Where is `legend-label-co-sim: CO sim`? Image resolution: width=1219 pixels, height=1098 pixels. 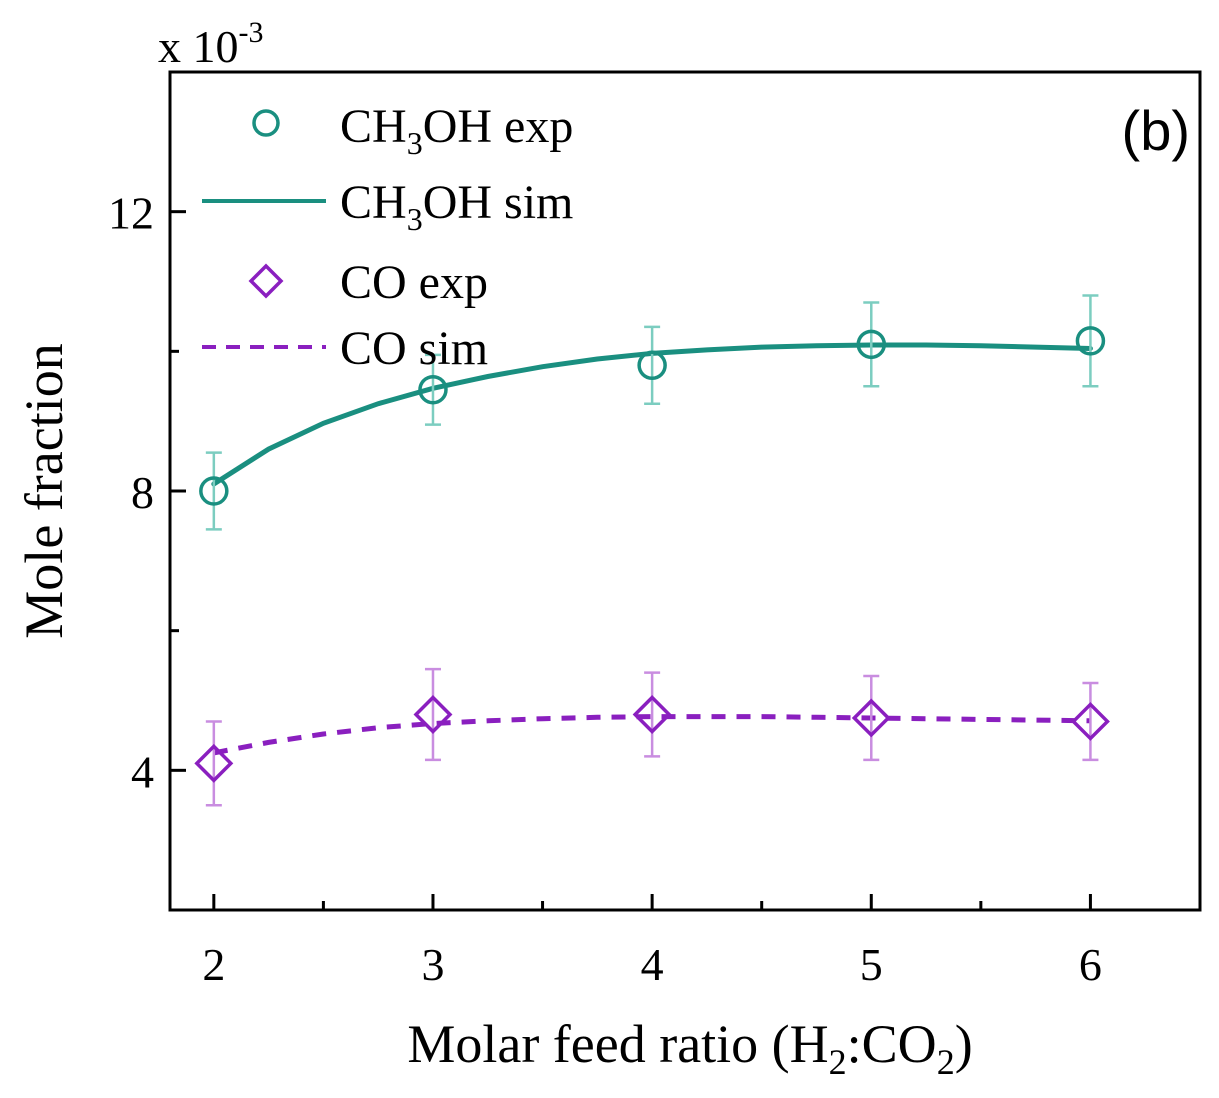 legend-label-co-sim: CO sim is located at coordinates (414, 348).